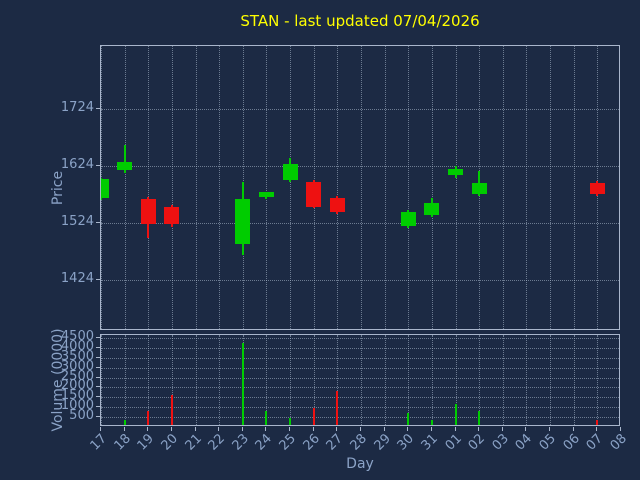  What do you see at coordinates (77, 278) in the screenshot?
I see `price-tick-label: 1424` at bounding box center [77, 278].